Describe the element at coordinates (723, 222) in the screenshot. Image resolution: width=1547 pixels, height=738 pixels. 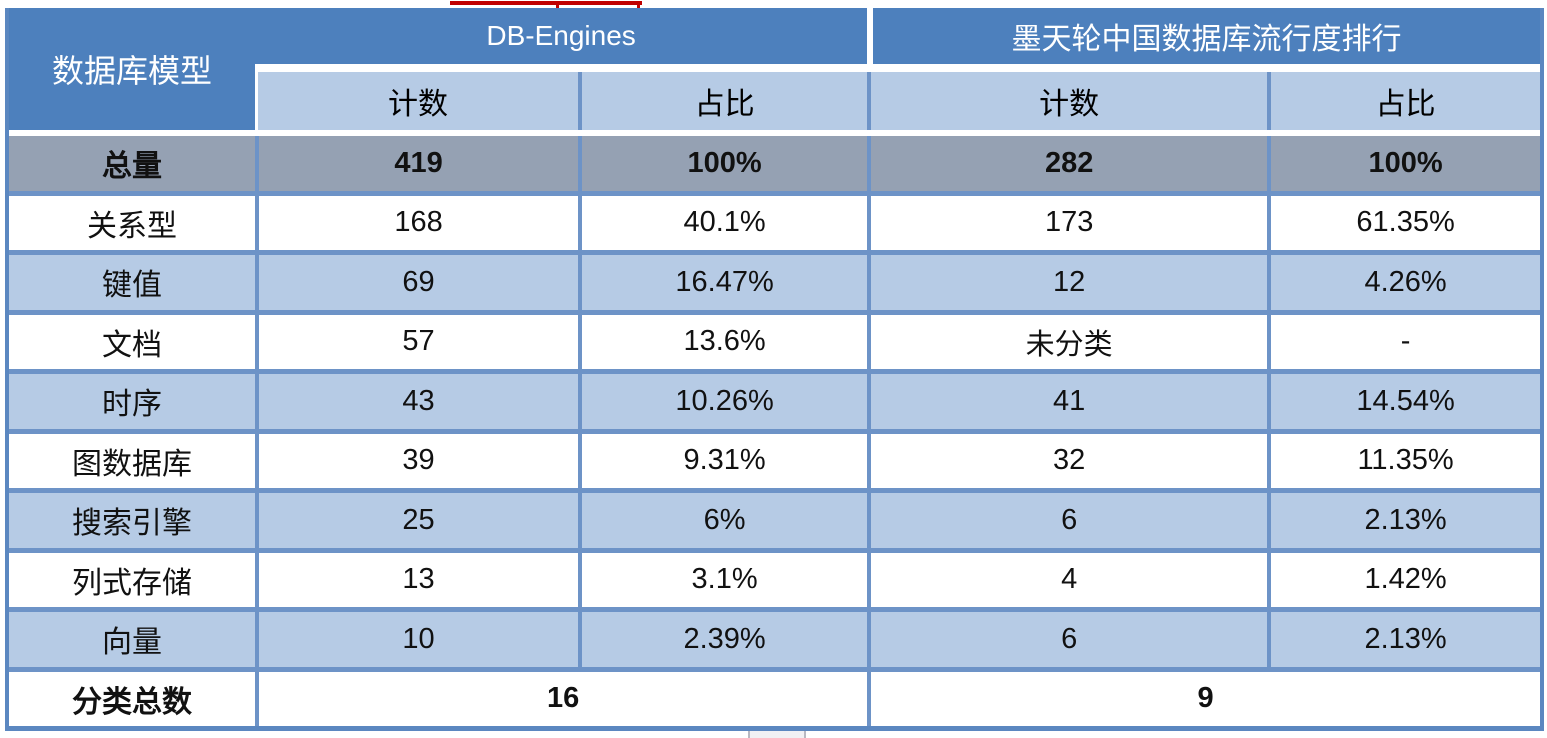
I see `cell-value: 40.1%` at that location.